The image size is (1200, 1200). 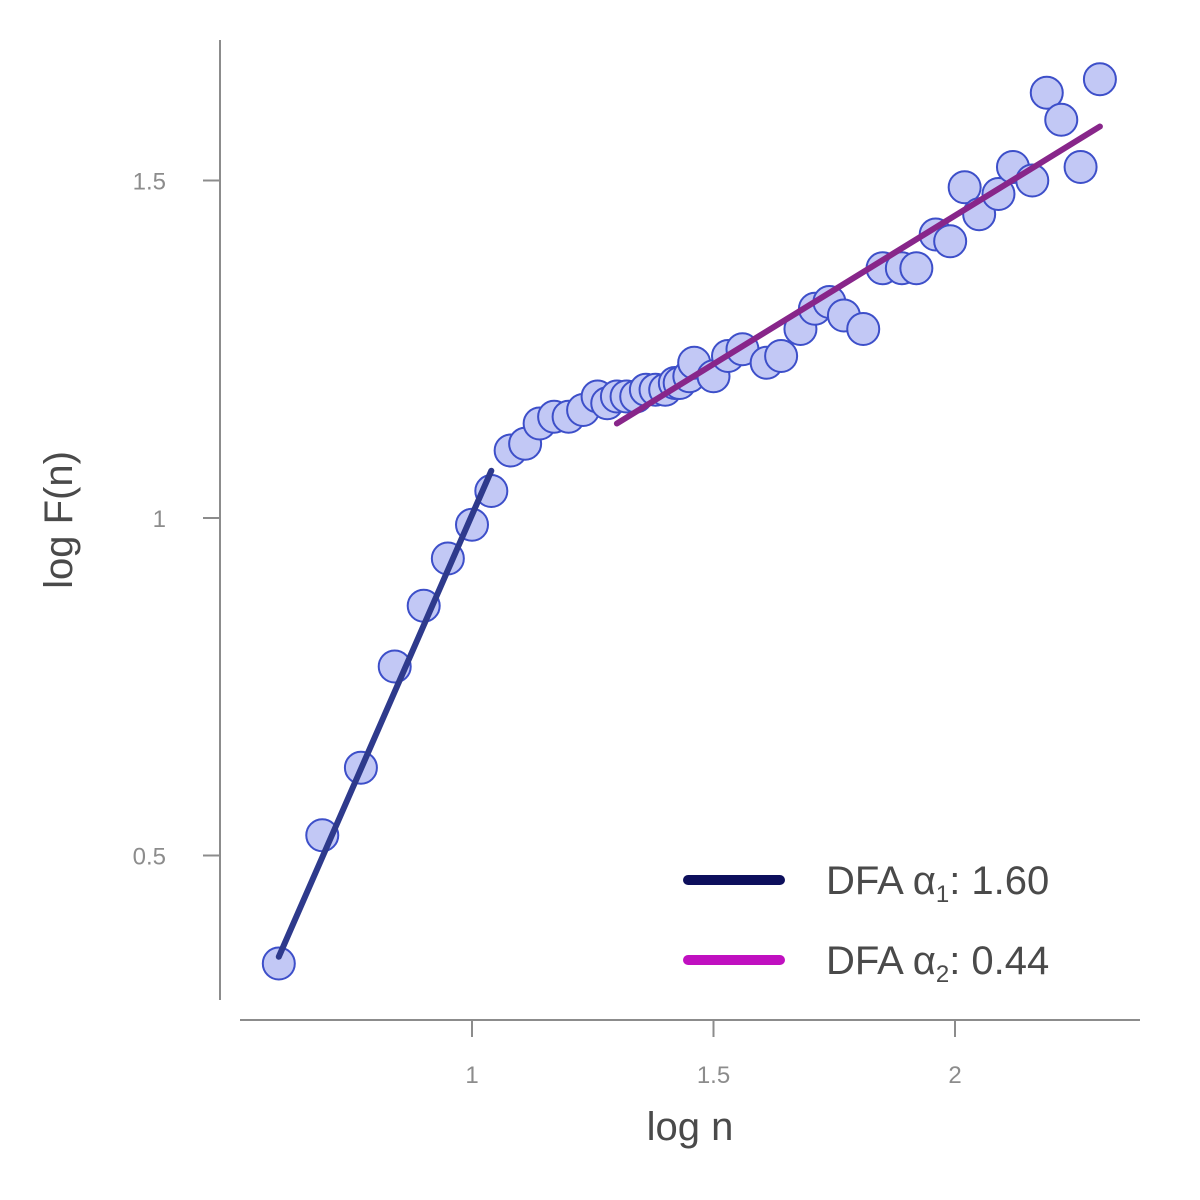 I want to click on fit-line-alpha2, so click(x=858, y=275).